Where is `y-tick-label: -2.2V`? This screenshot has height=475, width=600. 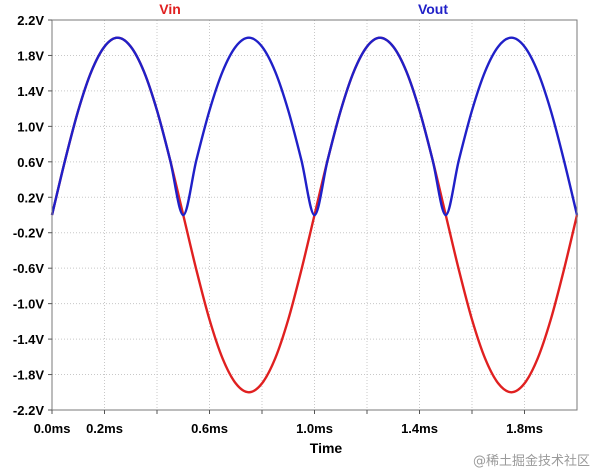
y-tick-label: -2.2V is located at coordinates (28, 410).